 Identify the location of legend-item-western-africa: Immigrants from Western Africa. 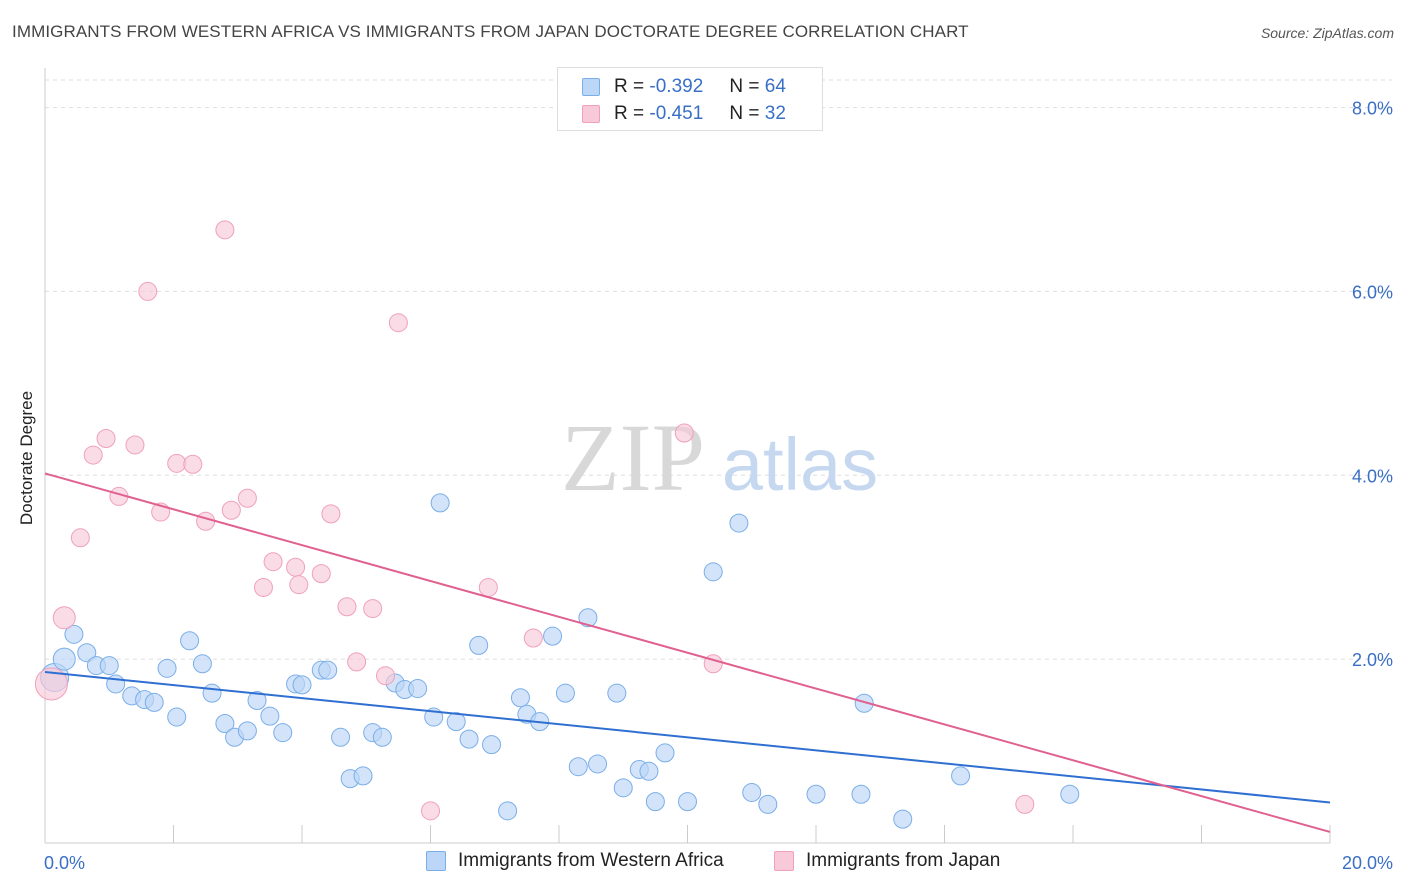
(575, 861).